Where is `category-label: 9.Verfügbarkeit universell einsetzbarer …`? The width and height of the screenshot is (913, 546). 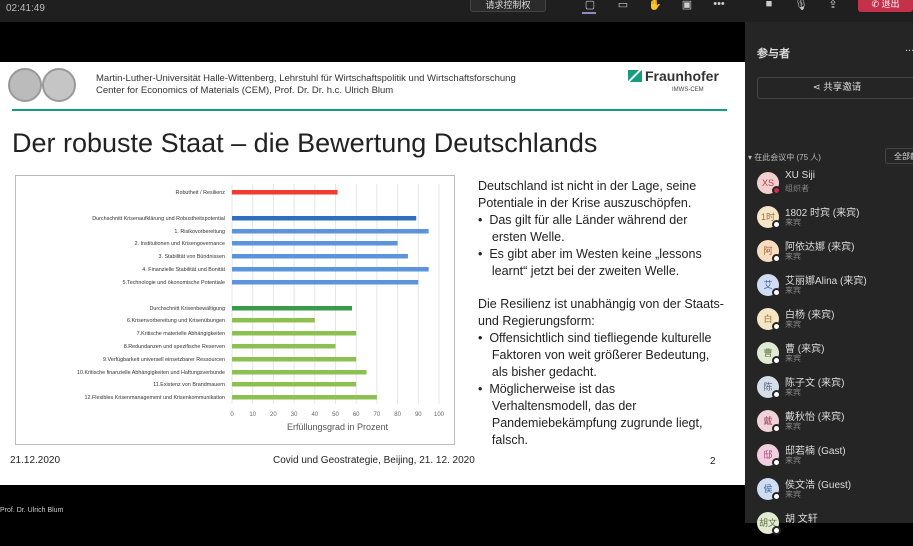
category-label: 9.Verfügbarkeit universell einsetzbarer … is located at coordinates (164, 360).